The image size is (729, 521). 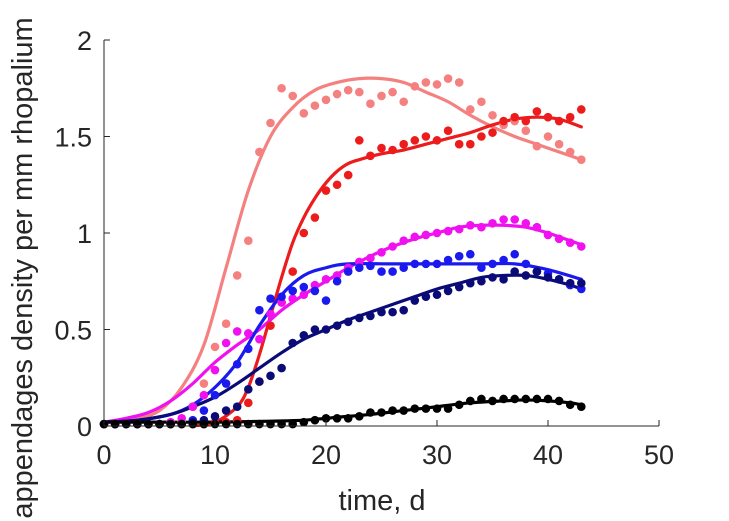 What do you see at coordinates (84, 234) in the screenshot?
I see `y-tick-label: 1` at bounding box center [84, 234].